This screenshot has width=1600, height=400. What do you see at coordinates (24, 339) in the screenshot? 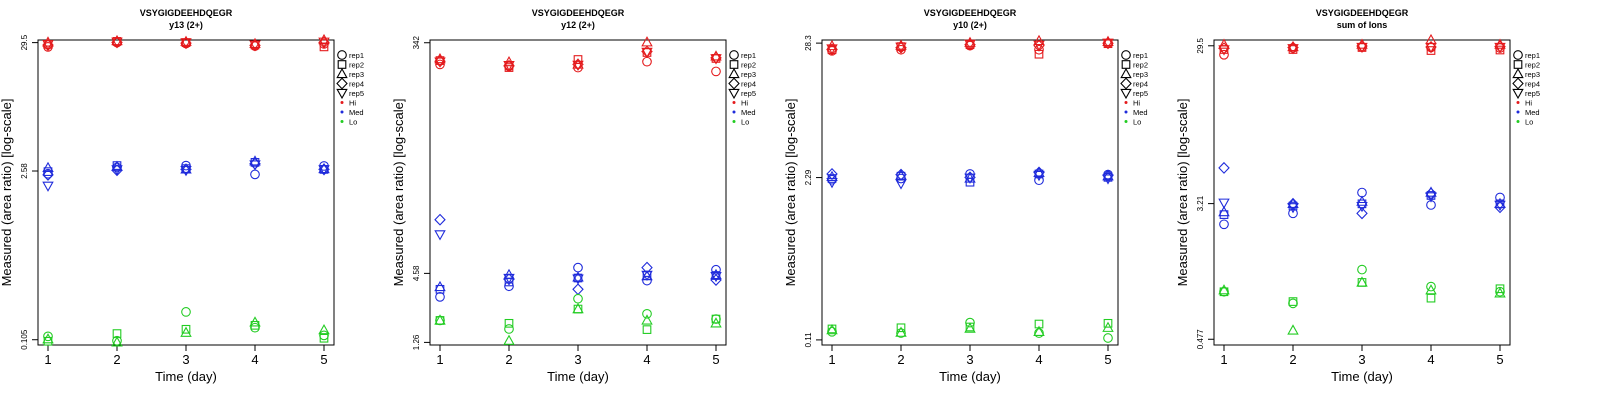
I see `y-tick-label: 0.105` at bounding box center [24, 339].